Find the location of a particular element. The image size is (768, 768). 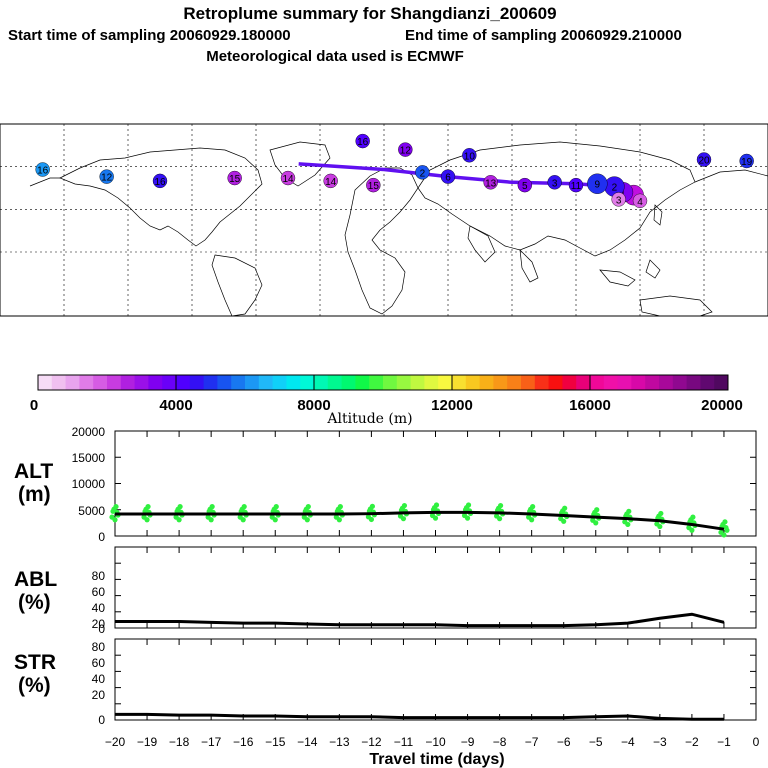

trajectory-marker-label: 3 is located at coordinates (619, 200).